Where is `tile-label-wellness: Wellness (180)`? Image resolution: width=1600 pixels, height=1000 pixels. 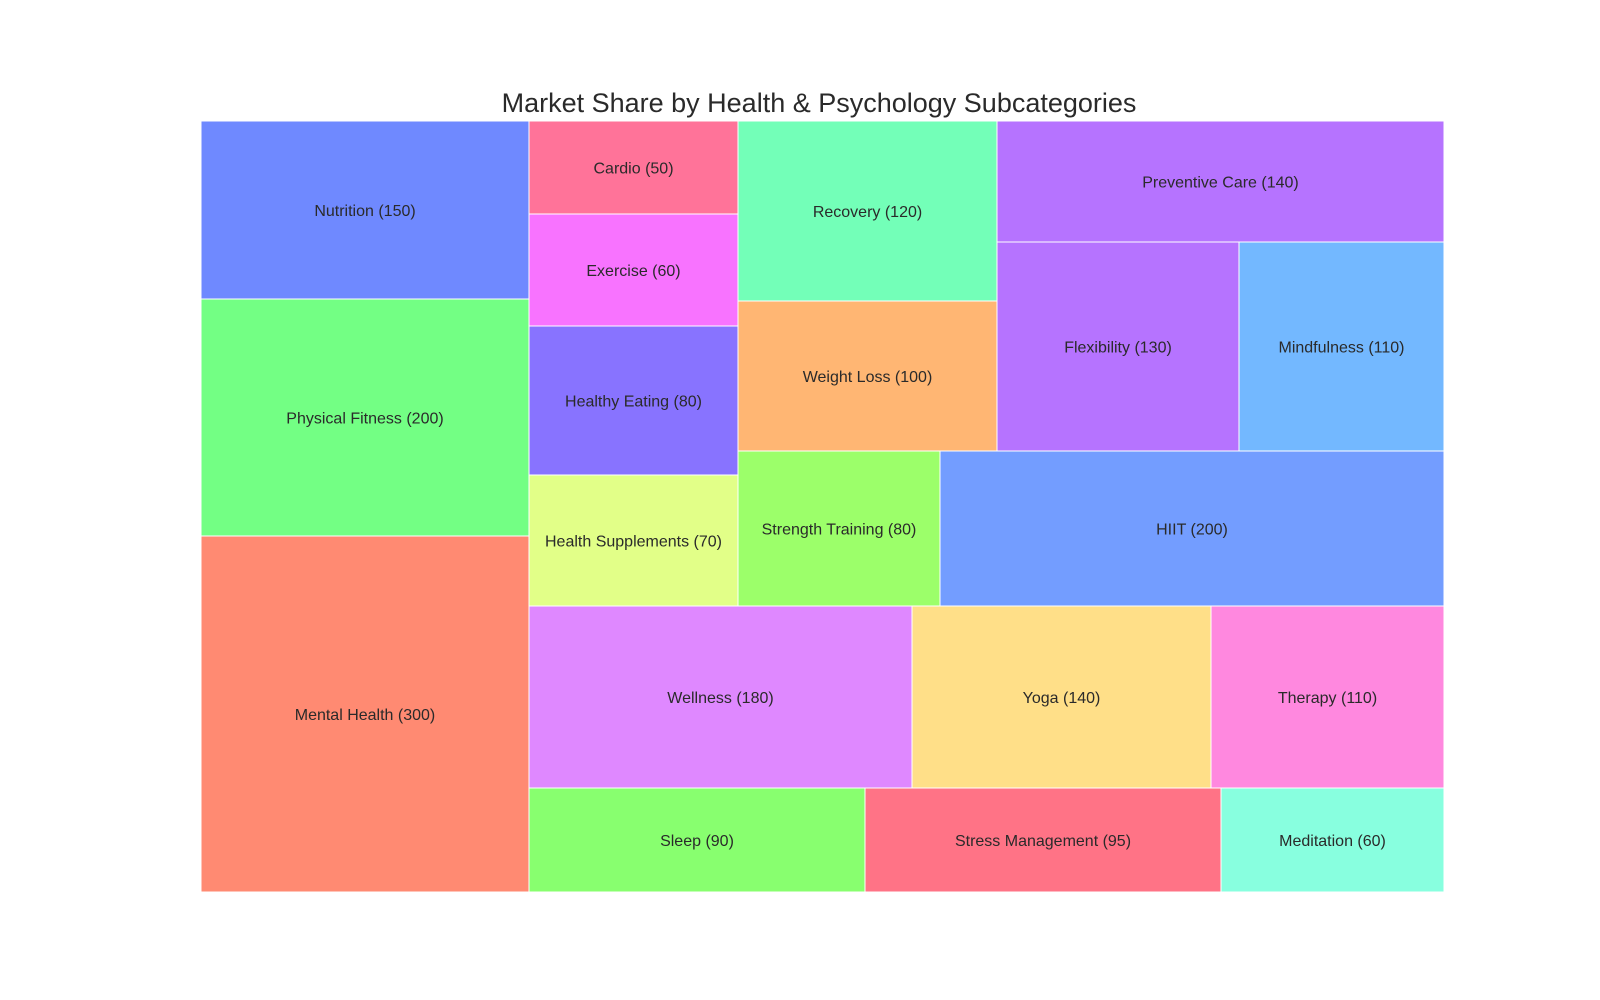 tile-label-wellness: Wellness (180) is located at coordinates (720, 698).